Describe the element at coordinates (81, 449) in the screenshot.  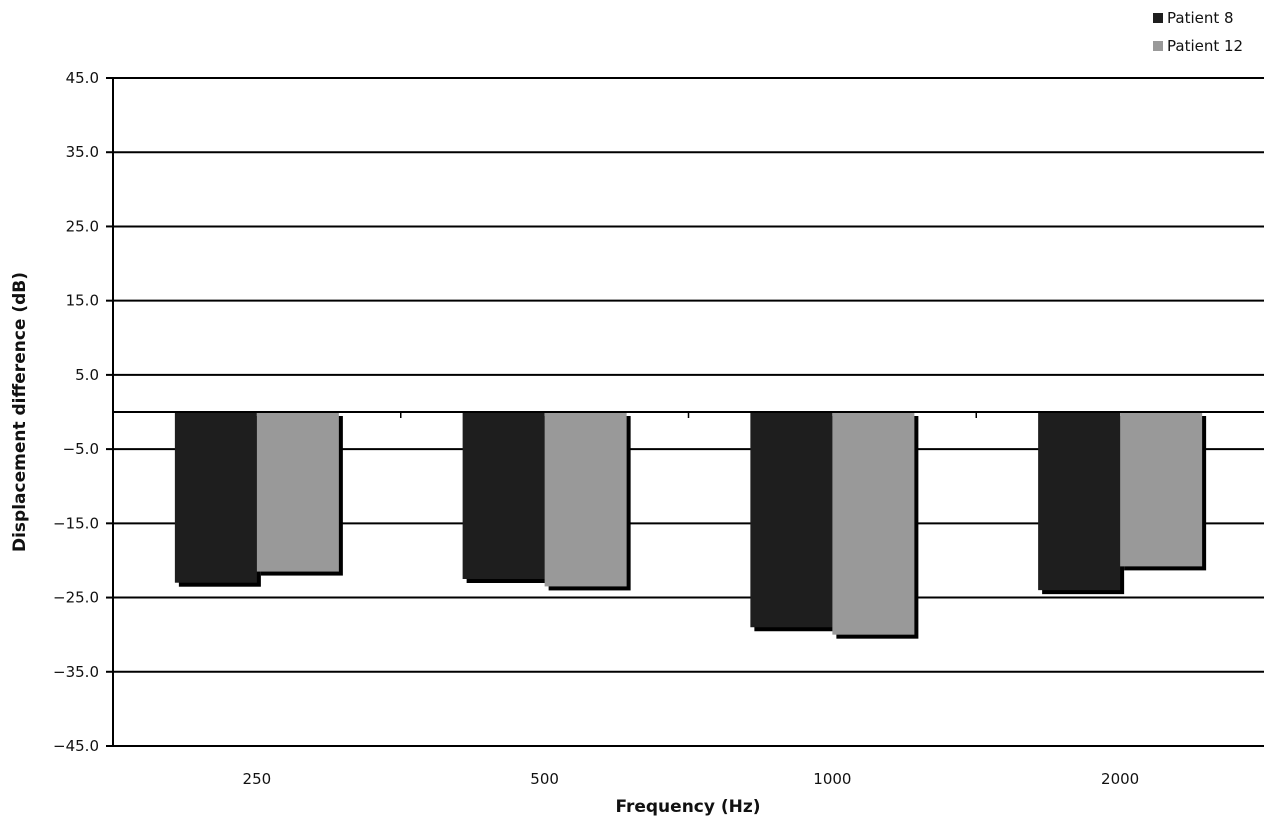
I see `y-tick-label: −5.0` at that location.